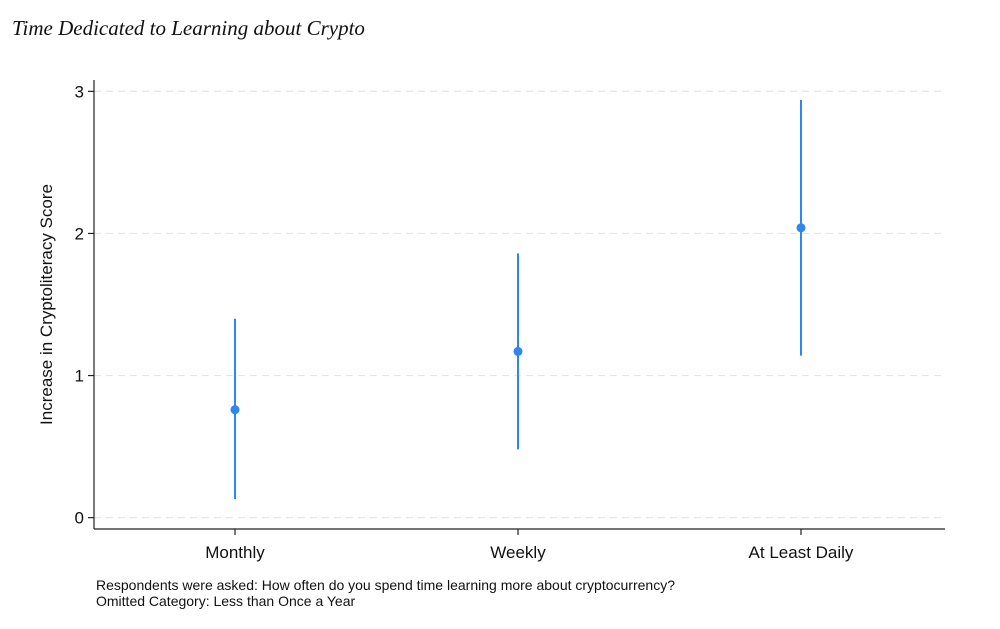 The image size is (1000, 629). Describe the element at coordinates (79, 376) in the screenshot. I see `y-tick-label: 1` at that location.